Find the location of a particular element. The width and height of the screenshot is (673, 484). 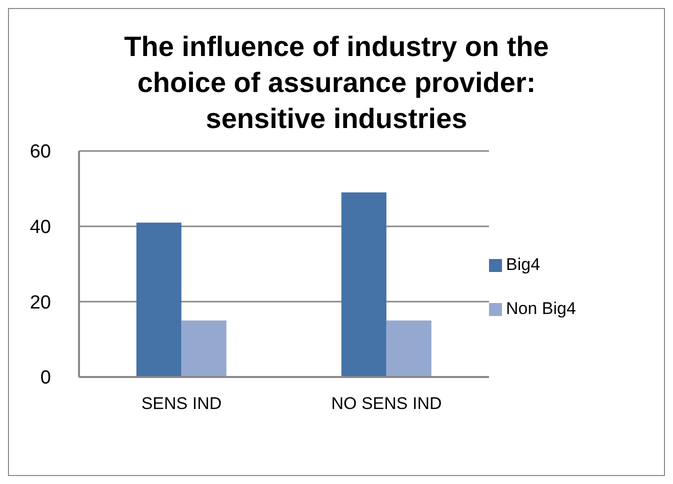

legend-label: Non Big4 is located at coordinates (541, 308).